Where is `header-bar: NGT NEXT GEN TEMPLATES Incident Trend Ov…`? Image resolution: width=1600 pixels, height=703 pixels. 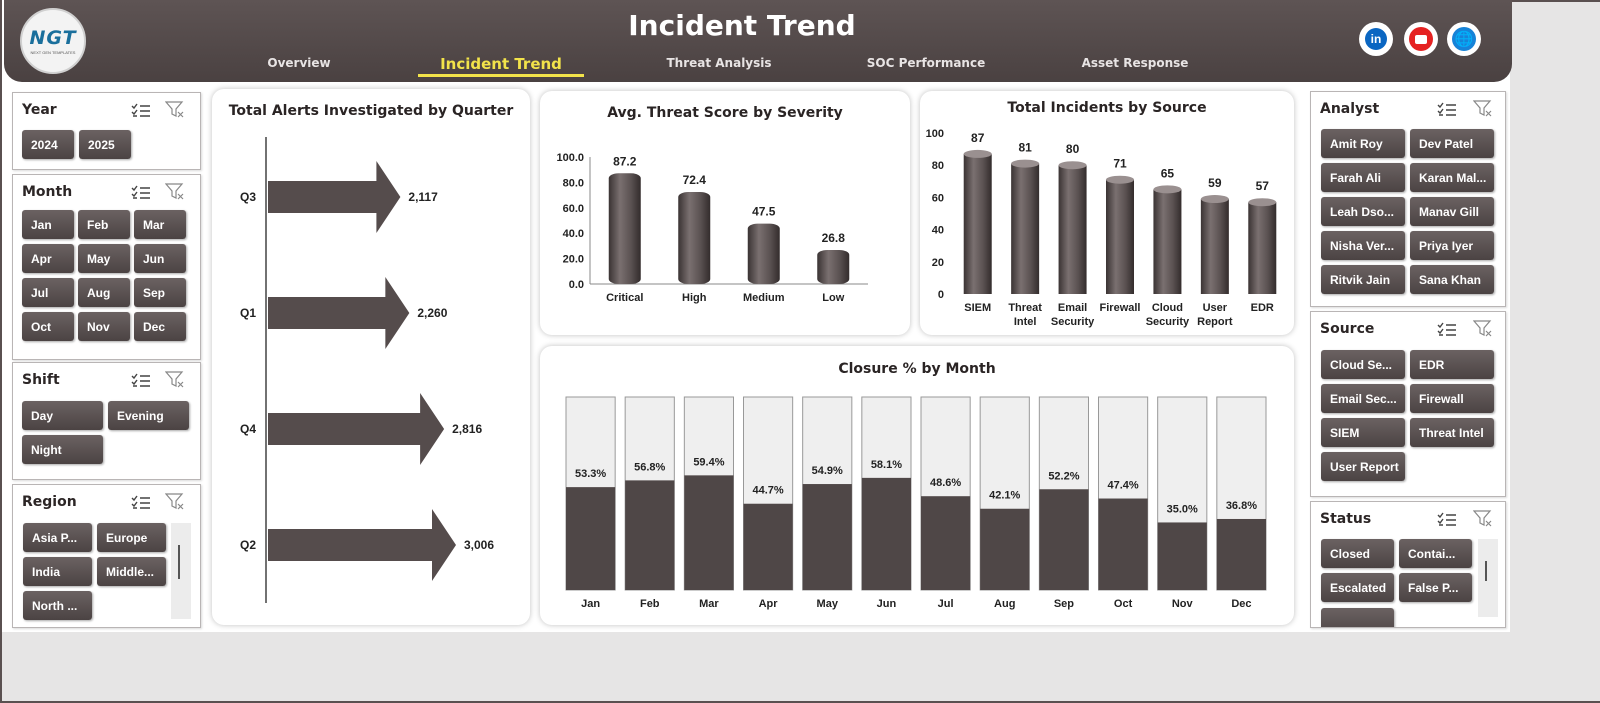
header-bar: NGT NEXT GEN TEMPLATES Incident Trend Ov… is located at coordinates (758, 41).